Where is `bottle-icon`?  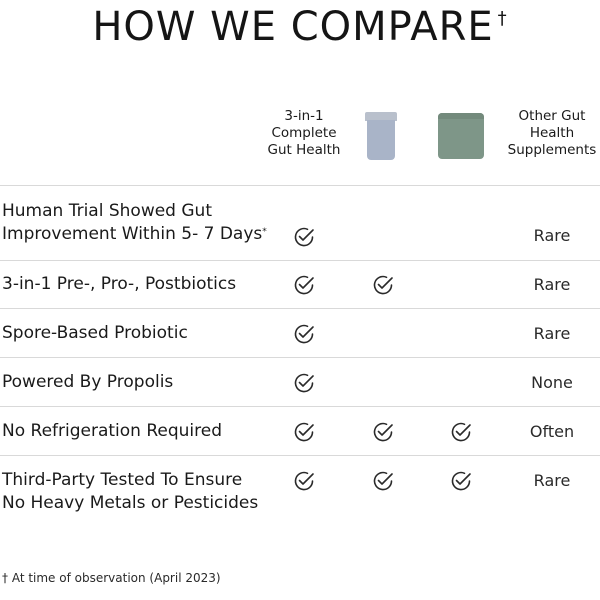
bottle-icon is located at coordinates (381, 136).